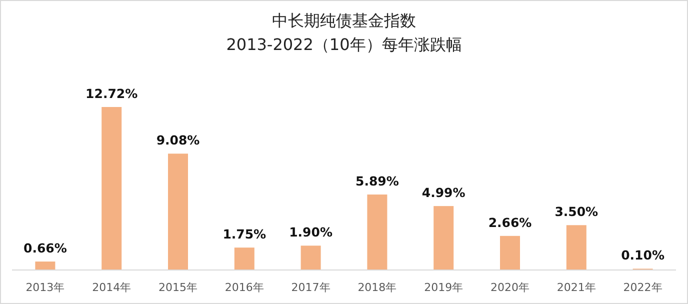 Image resolution: width=688 pixels, height=304 pixels. Describe the element at coordinates (244, 234) in the screenshot. I see `data-label: 1.75%` at that location.